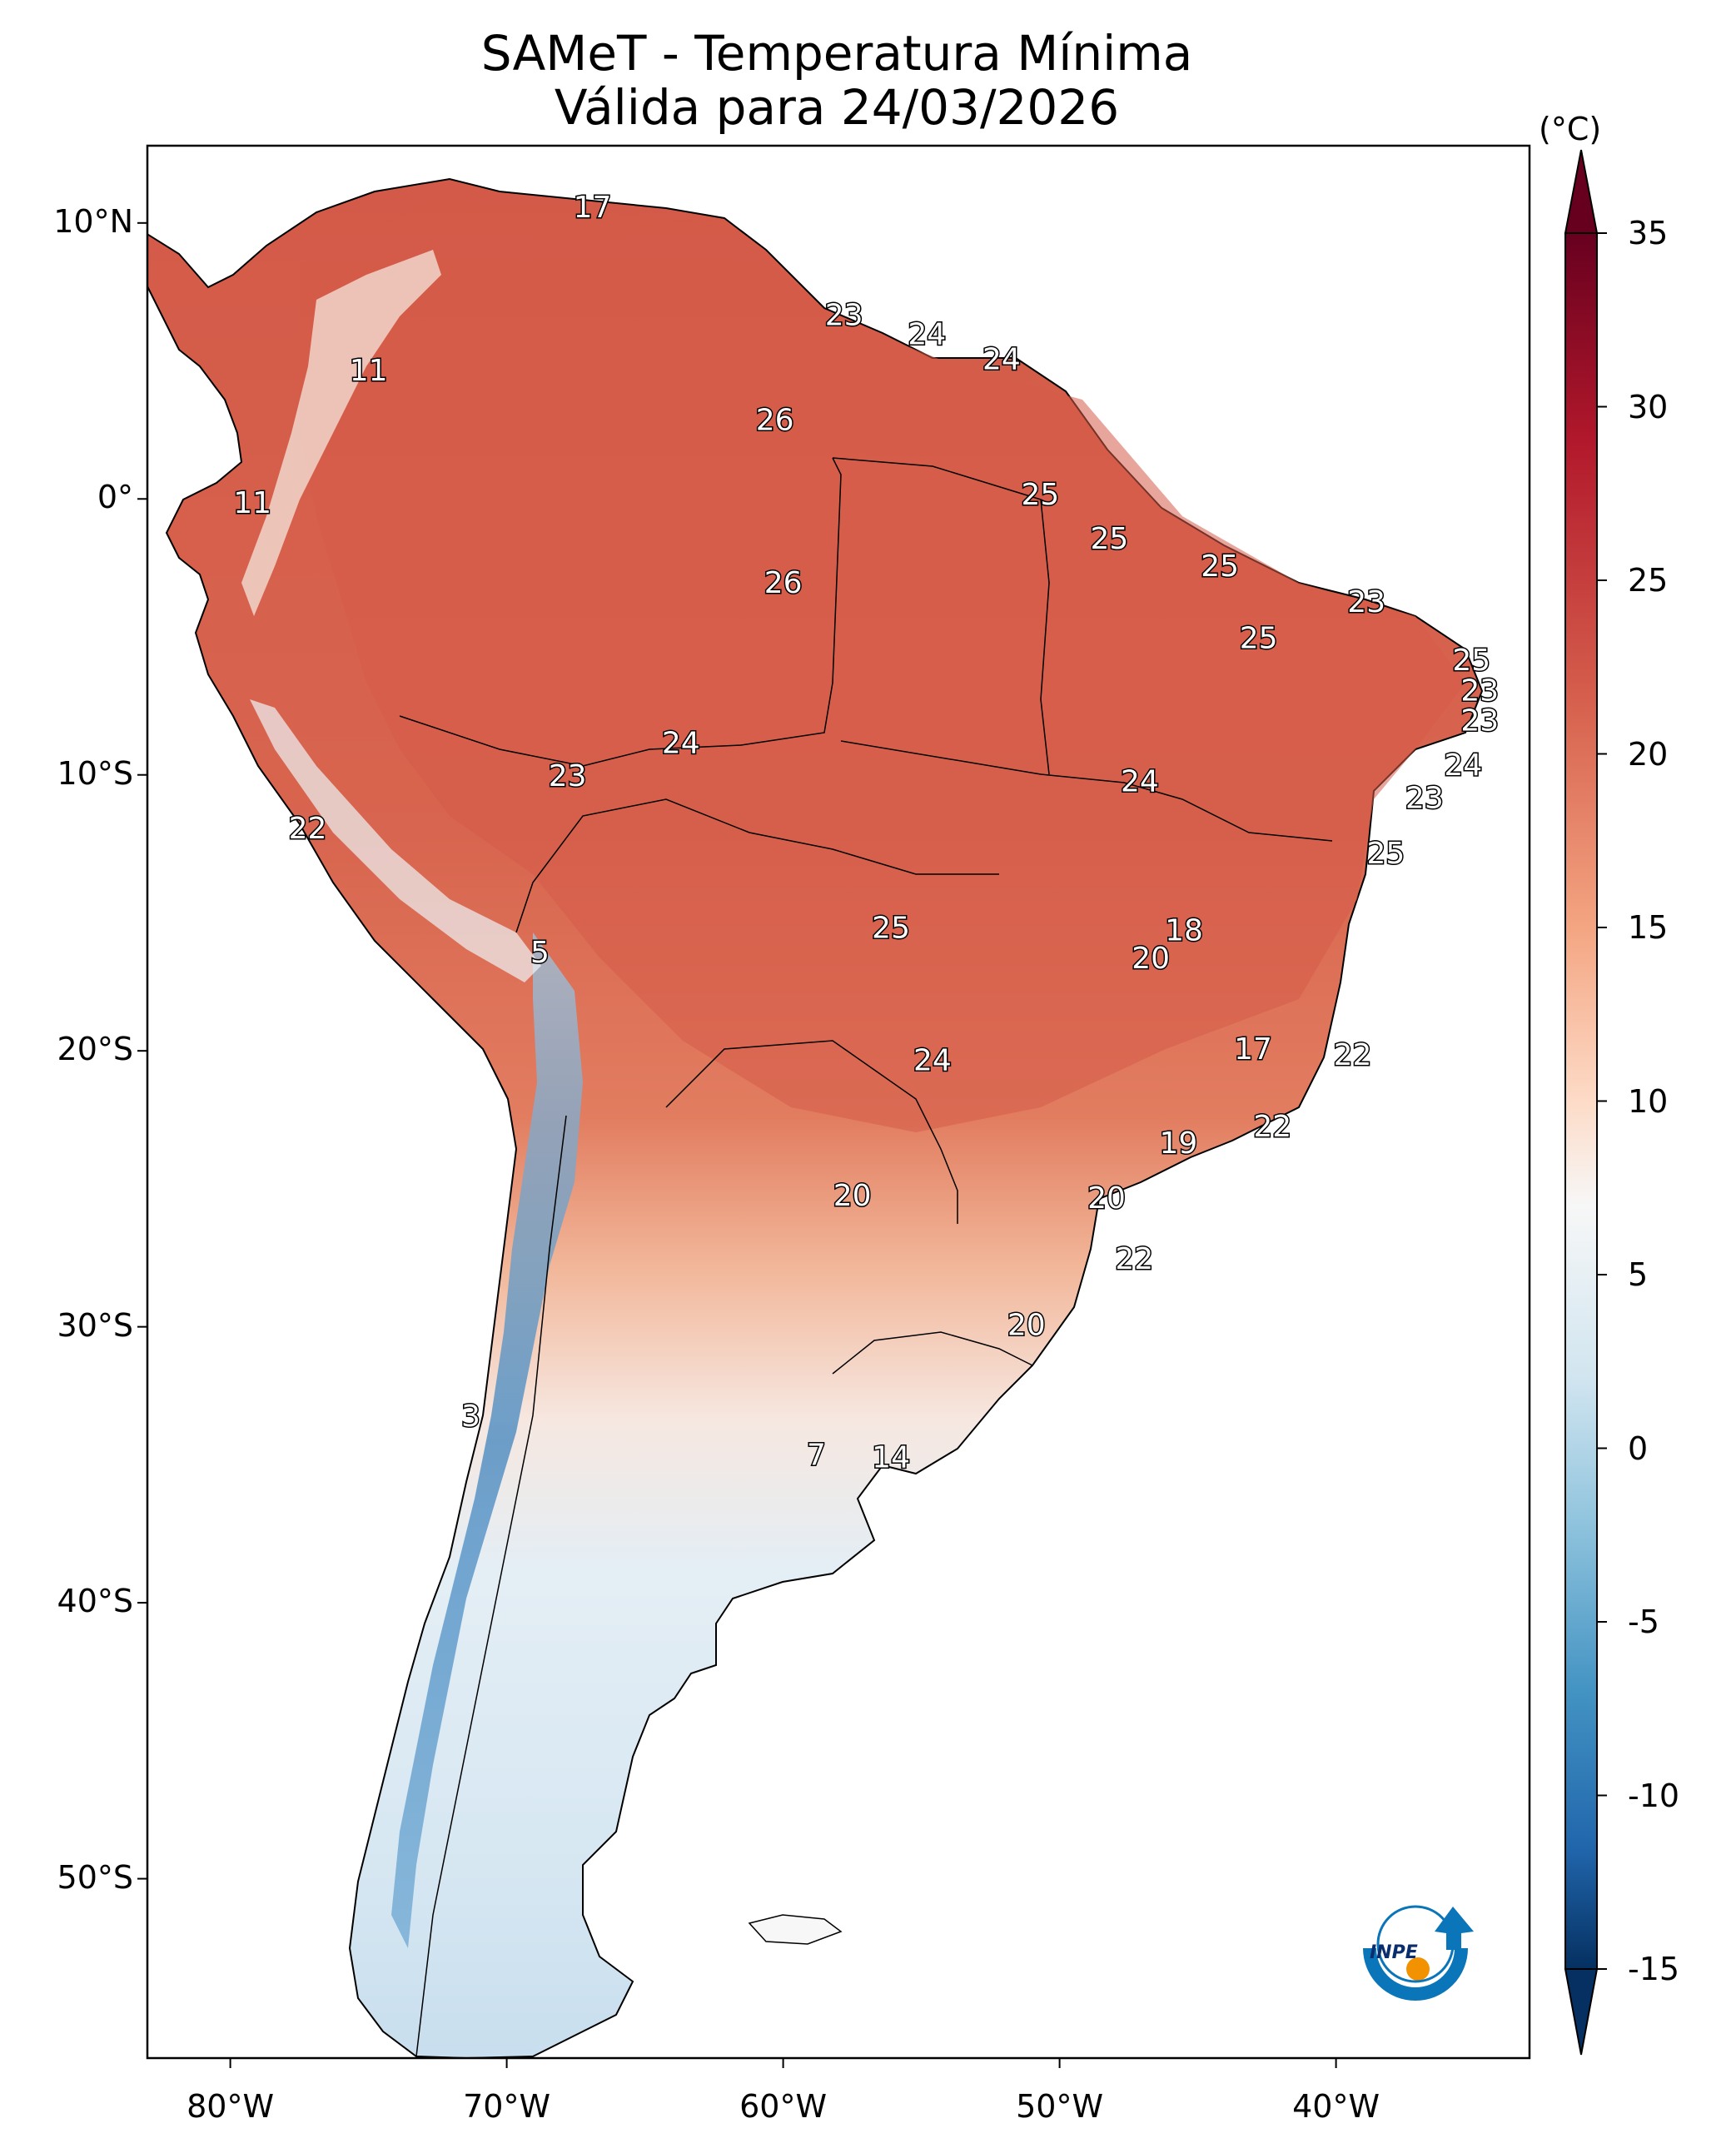  I want to click on colorbar-tick-label: 5, so click(1638, 1274).